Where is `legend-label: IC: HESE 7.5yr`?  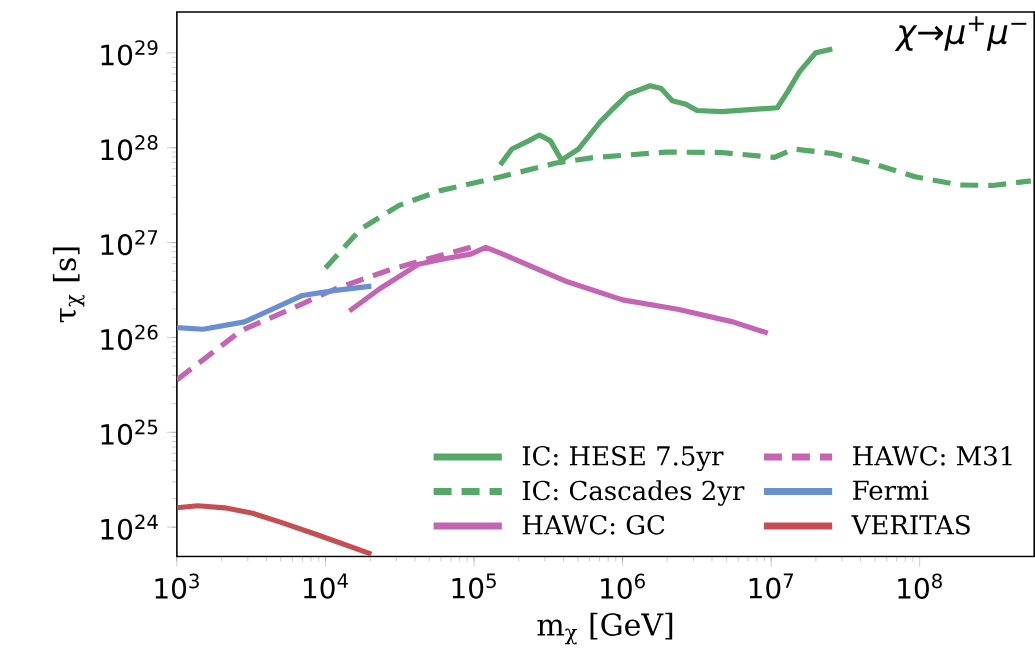
legend-label: IC: HESE 7.5yr is located at coordinates (623, 458).